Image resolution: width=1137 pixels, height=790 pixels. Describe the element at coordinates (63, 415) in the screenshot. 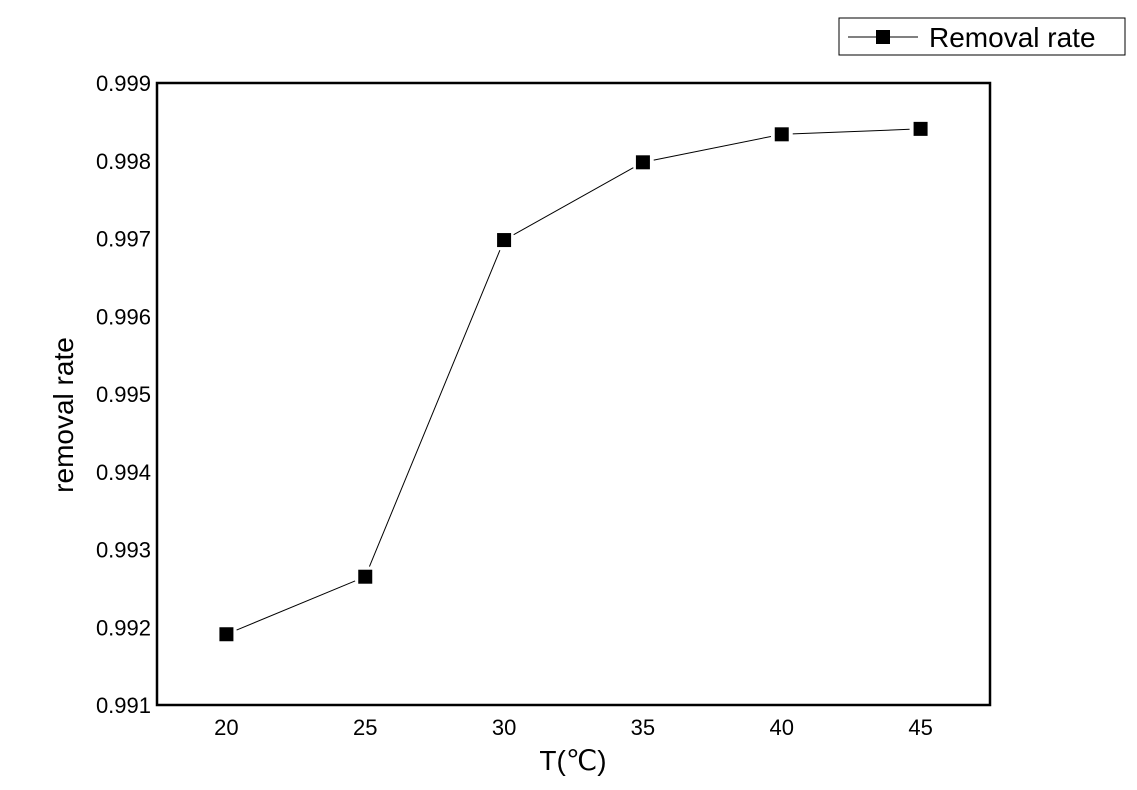

I see `y-axis-label: removal rate` at that location.